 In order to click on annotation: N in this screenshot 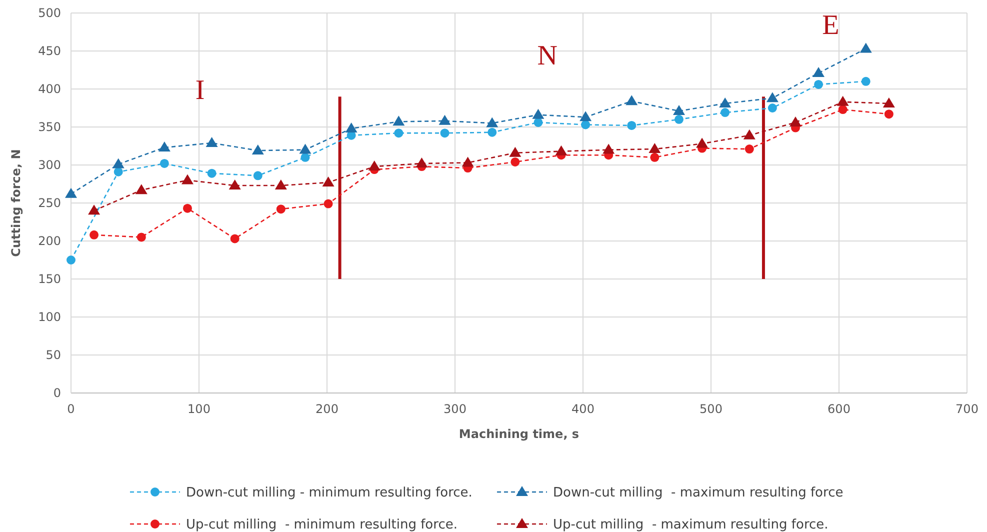, I will do `click(547, 56)`.